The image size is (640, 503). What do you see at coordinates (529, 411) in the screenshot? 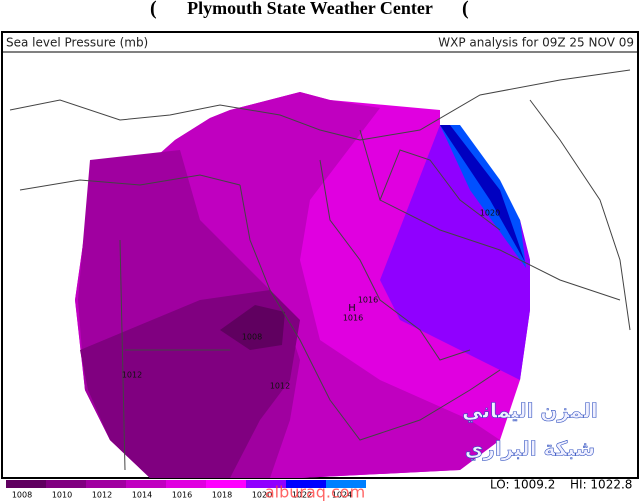
I see `credit-line: المزن اليماني` at bounding box center [529, 411].